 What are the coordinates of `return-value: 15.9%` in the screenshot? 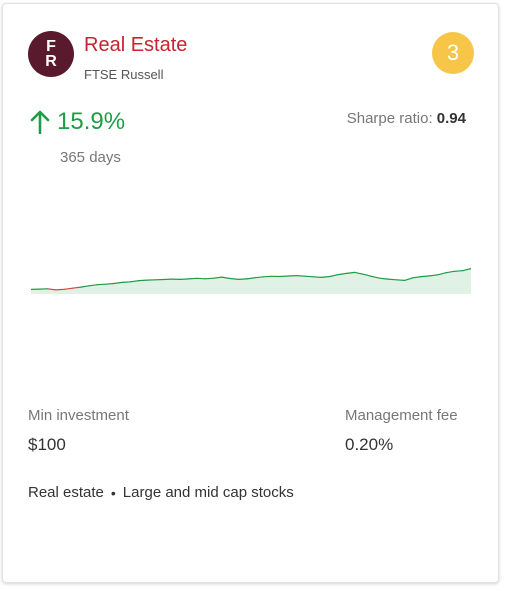 It's located at (91, 121).